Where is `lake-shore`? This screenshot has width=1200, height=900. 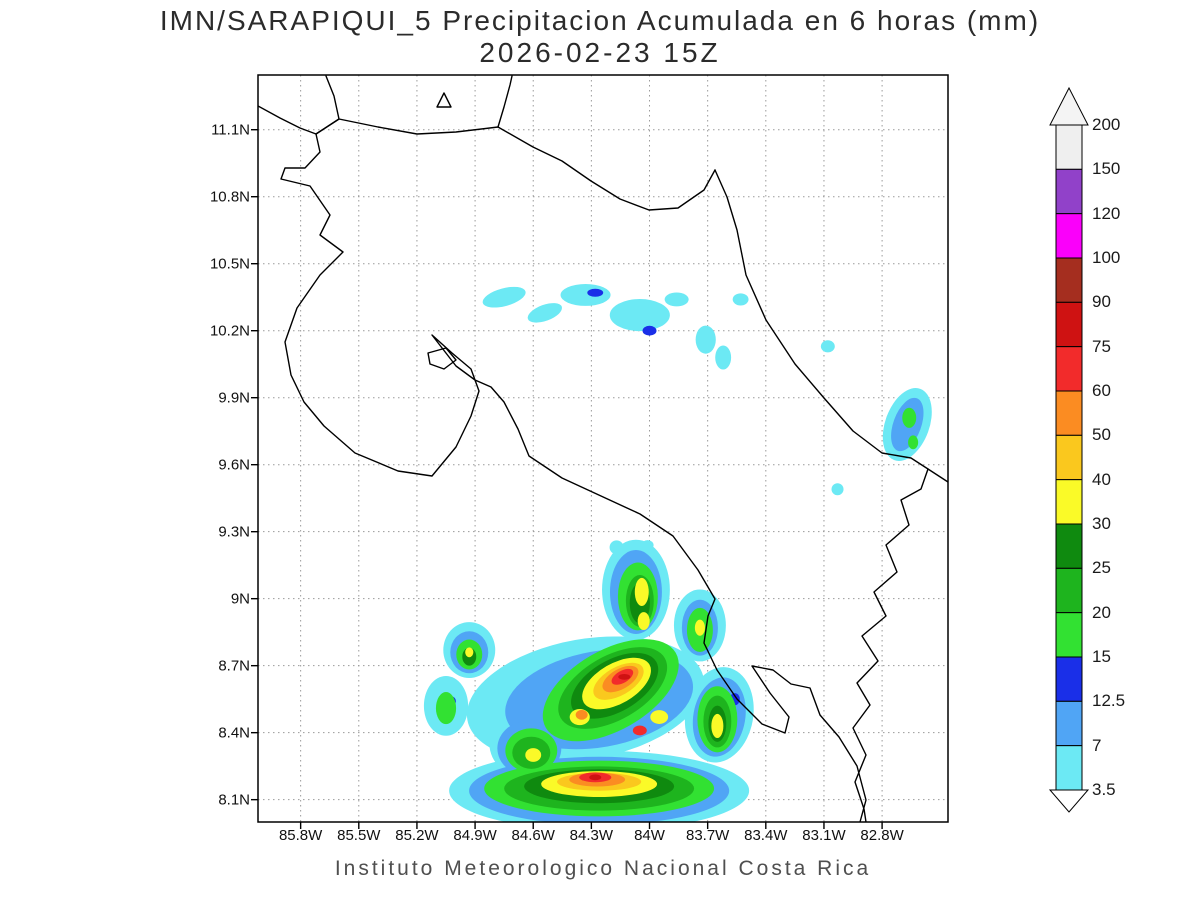 lake-shore is located at coordinates (327, 105).